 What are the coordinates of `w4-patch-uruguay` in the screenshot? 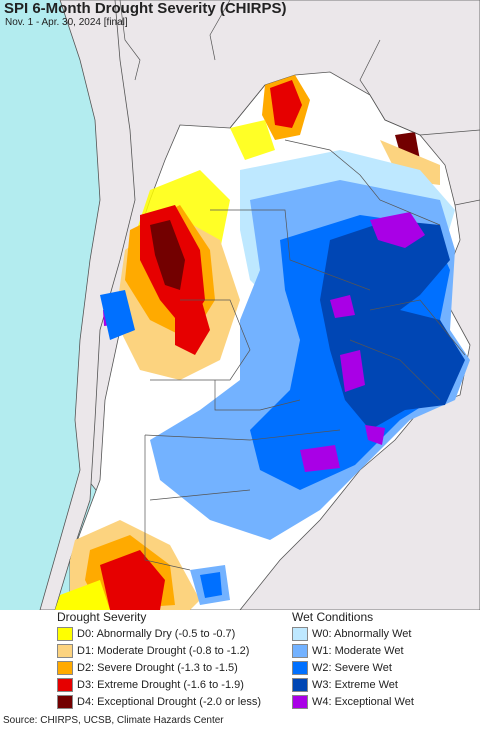 It's located at (352, 371).